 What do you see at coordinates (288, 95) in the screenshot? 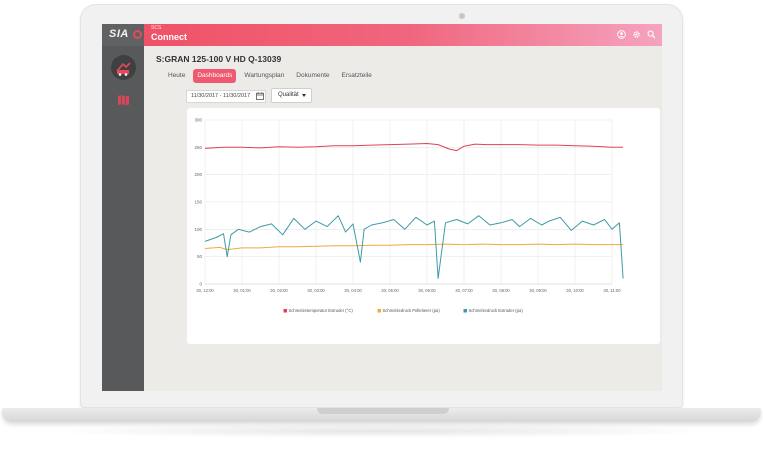
I see `metric-select-value: Qualität` at bounding box center [288, 95].